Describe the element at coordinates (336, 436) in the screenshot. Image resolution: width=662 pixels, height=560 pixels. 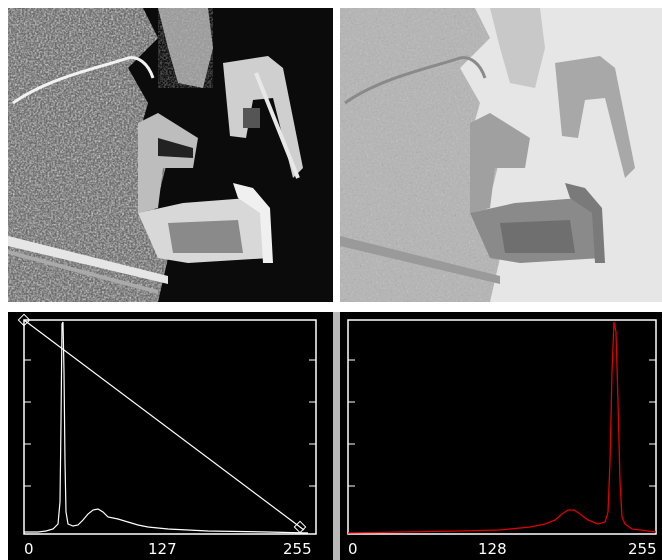
I see `histogram-divider` at that location.